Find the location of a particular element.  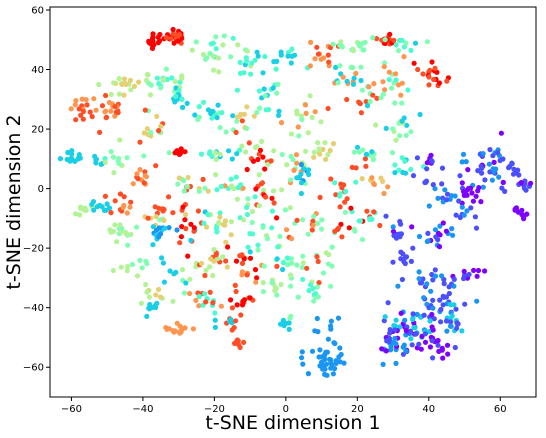

y-tick-label: 20 is located at coordinates (37, 130).